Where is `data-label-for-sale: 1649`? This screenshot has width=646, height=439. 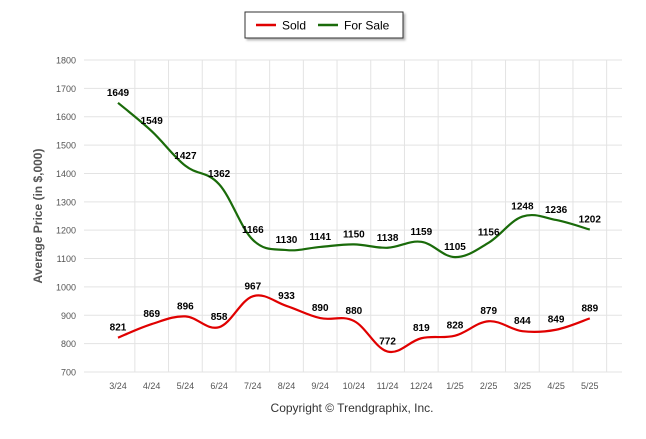 data-label-for-sale: 1649 is located at coordinates (118, 93).